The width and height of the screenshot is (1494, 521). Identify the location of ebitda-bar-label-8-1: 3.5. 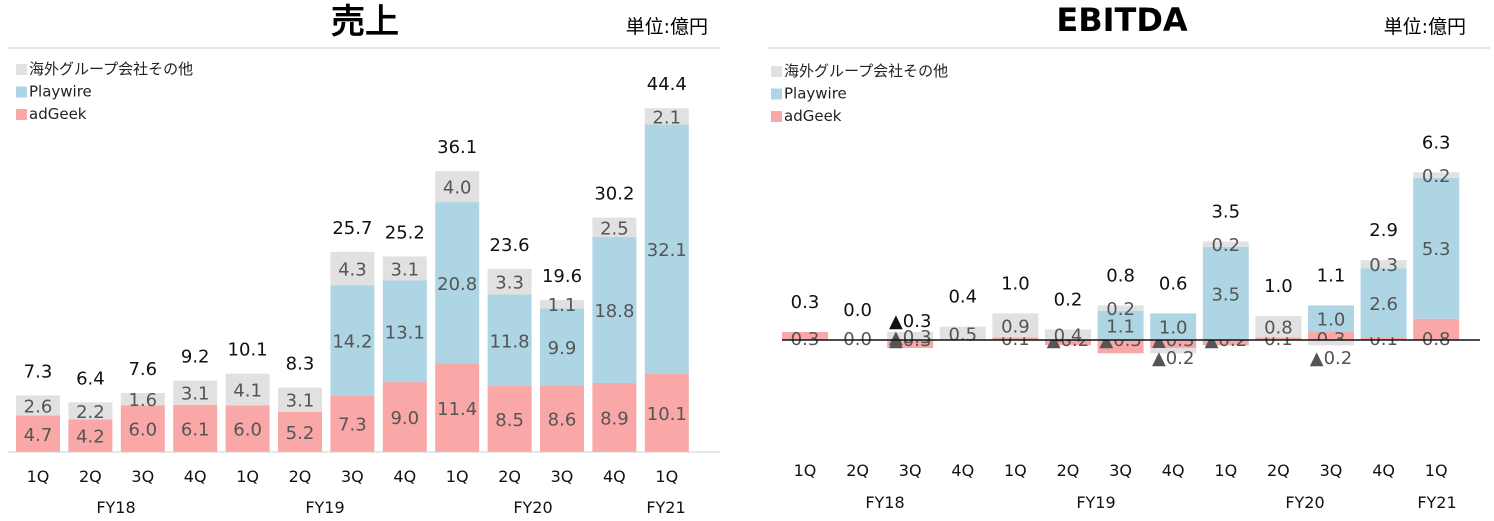
(1225, 294).